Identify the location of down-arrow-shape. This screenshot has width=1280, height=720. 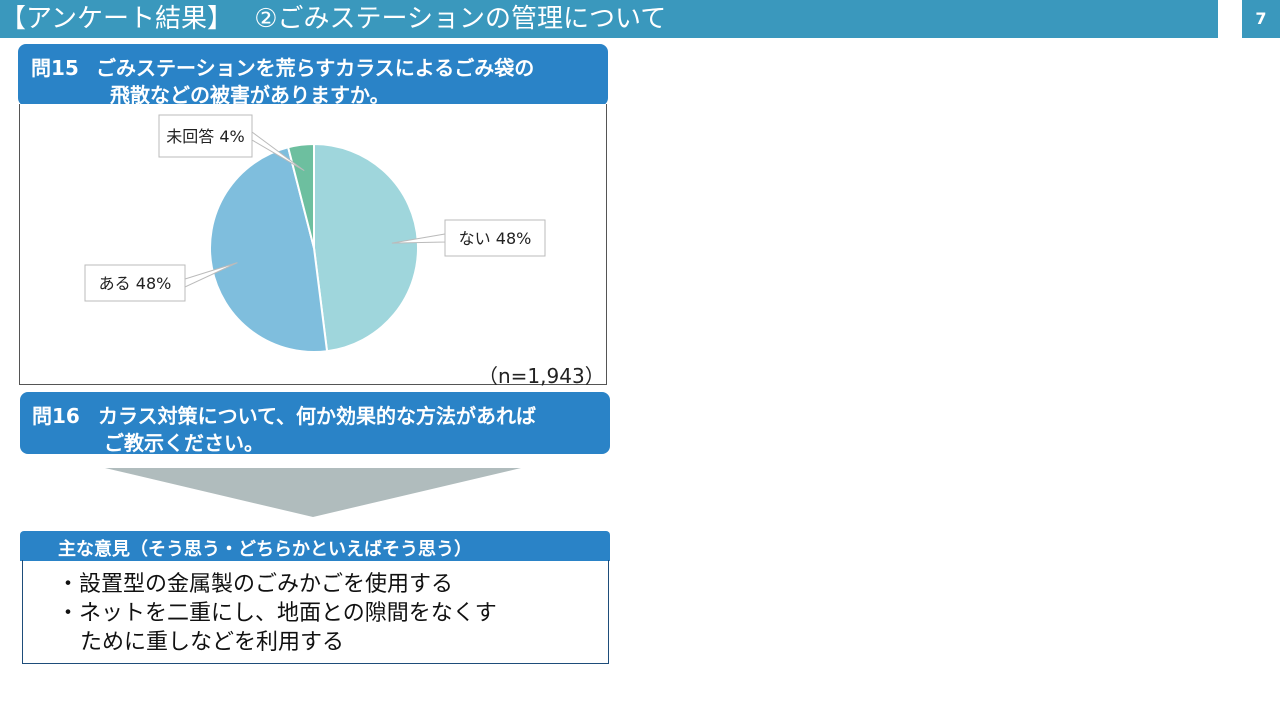
(313, 492).